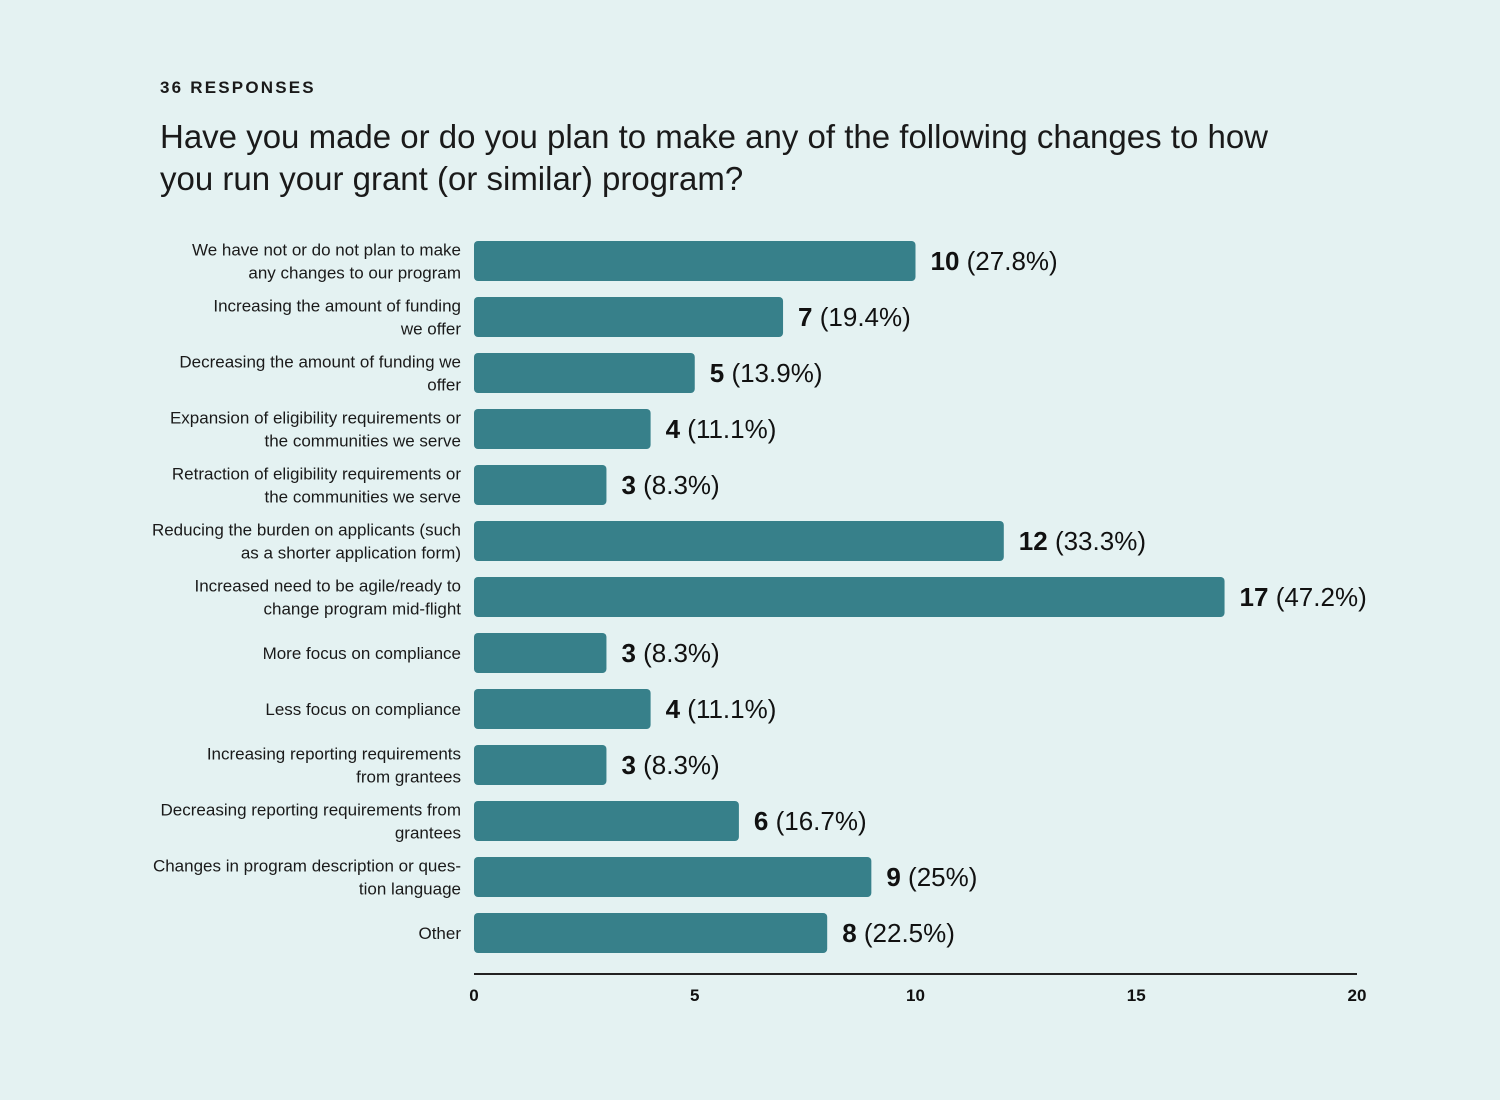 Image resolution: width=1500 pixels, height=1100 pixels. What do you see at coordinates (439, 933) in the screenshot?
I see `category-label-12: Other` at bounding box center [439, 933].